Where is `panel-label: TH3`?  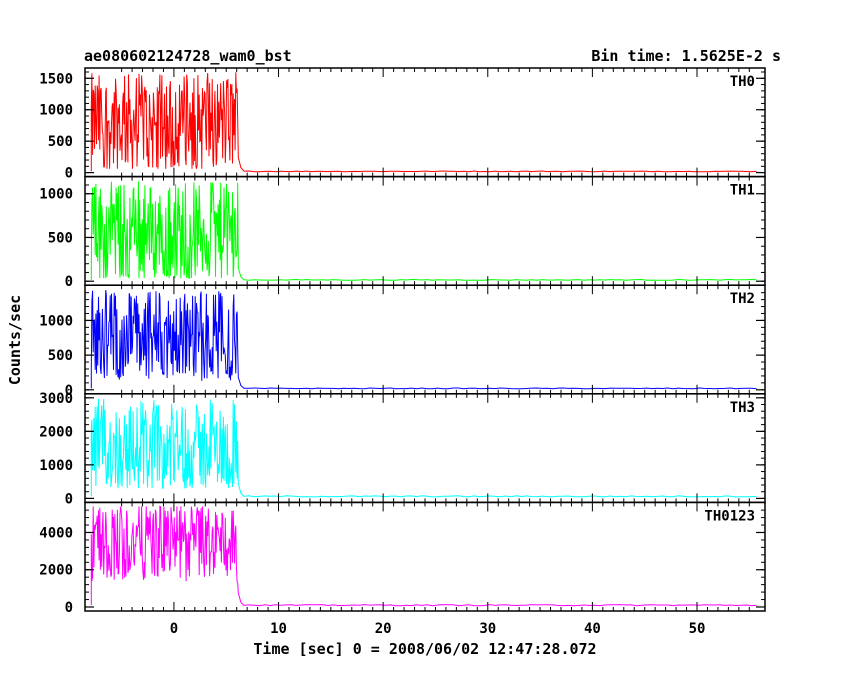
panel-label: TH3 is located at coordinates (742, 408).